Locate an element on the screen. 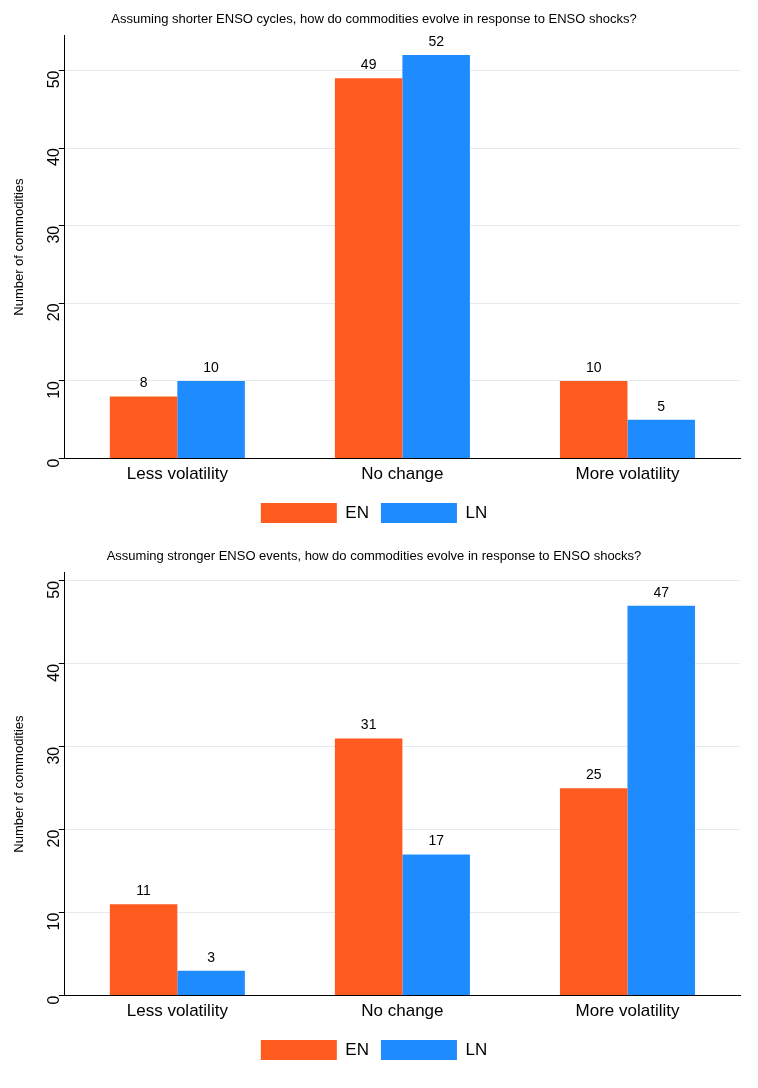 The image size is (758, 1088). data-label: 49 is located at coordinates (368, 64).